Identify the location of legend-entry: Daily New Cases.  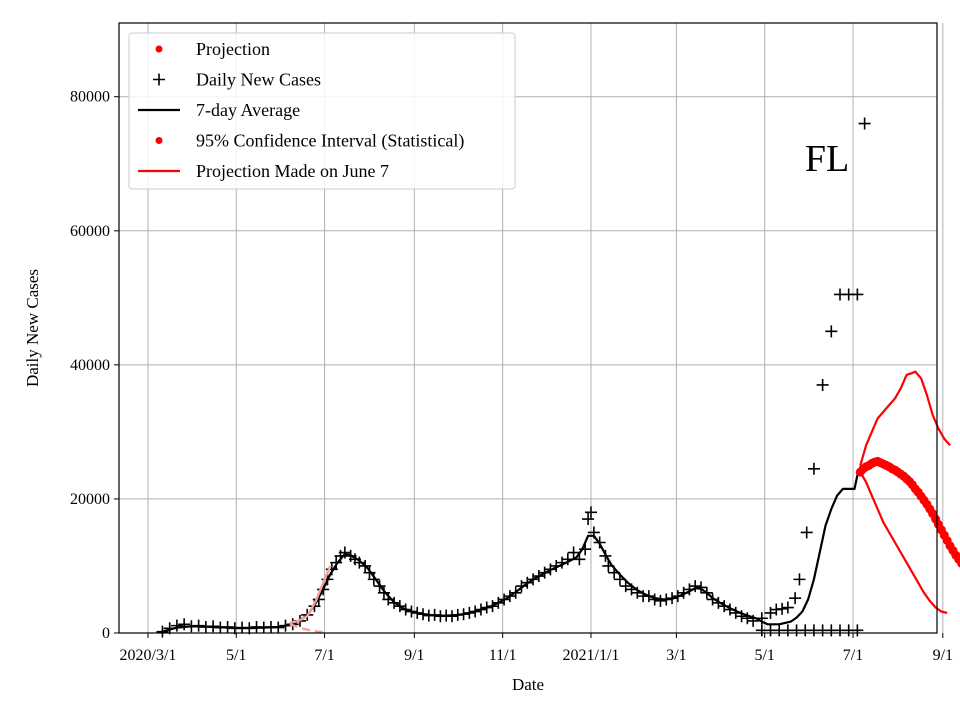
(237, 80).